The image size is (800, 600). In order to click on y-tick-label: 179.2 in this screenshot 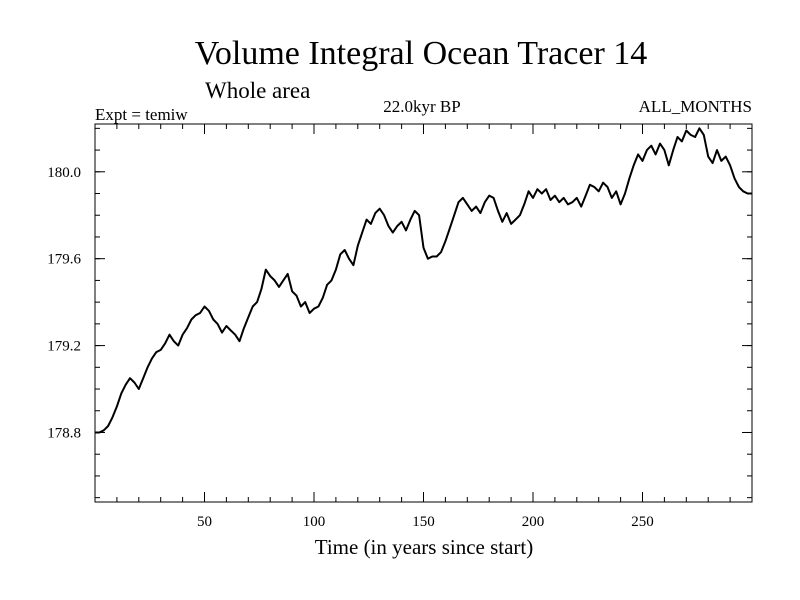, I will do `click(64, 347)`.